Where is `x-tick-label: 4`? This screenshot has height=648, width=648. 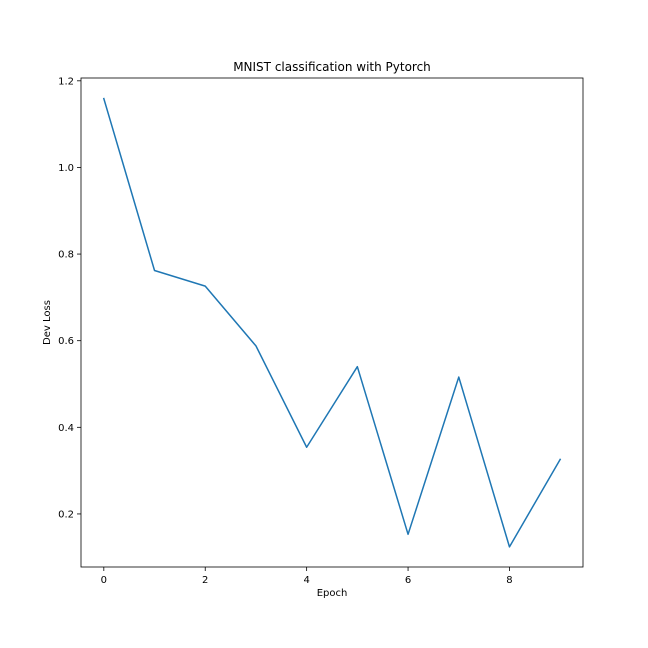 x-tick-label: 4 is located at coordinates (306, 580).